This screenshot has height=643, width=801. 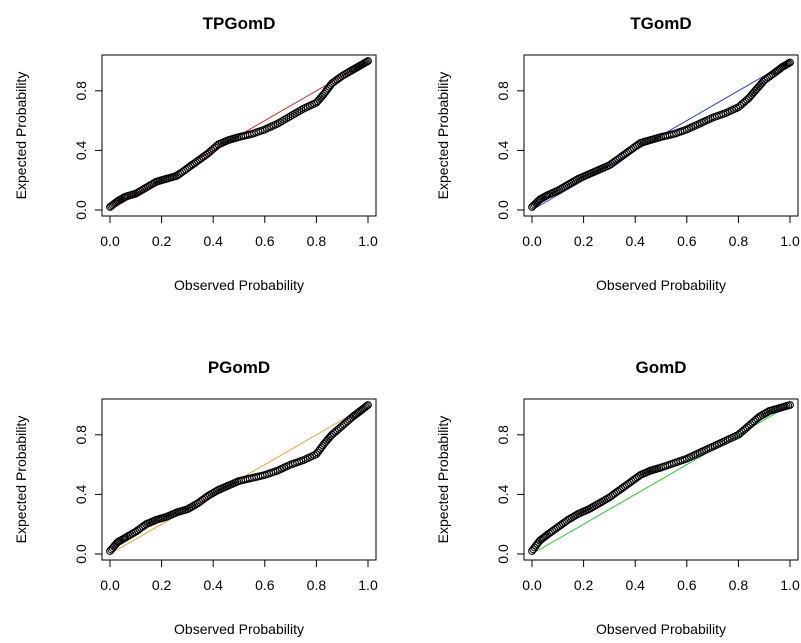 I want to click on chart-title: TGomD, so click(x=660, y=23).